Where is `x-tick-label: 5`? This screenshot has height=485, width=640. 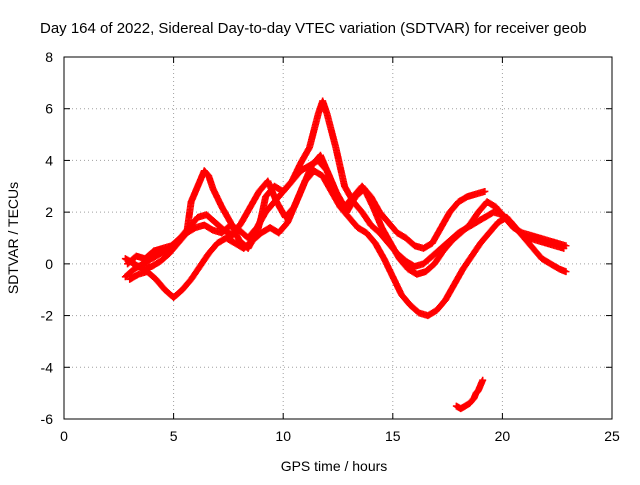 x-tick-label: 5 is located at coordinates (174, 436).